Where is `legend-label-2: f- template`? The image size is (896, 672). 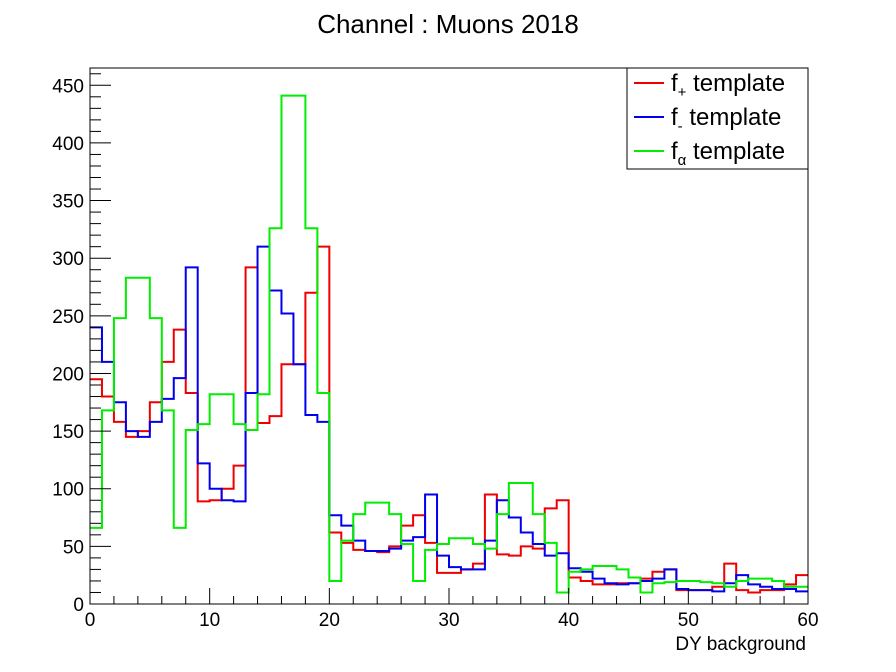 legend-label-2: f- template is located at coordinates (726, 119).